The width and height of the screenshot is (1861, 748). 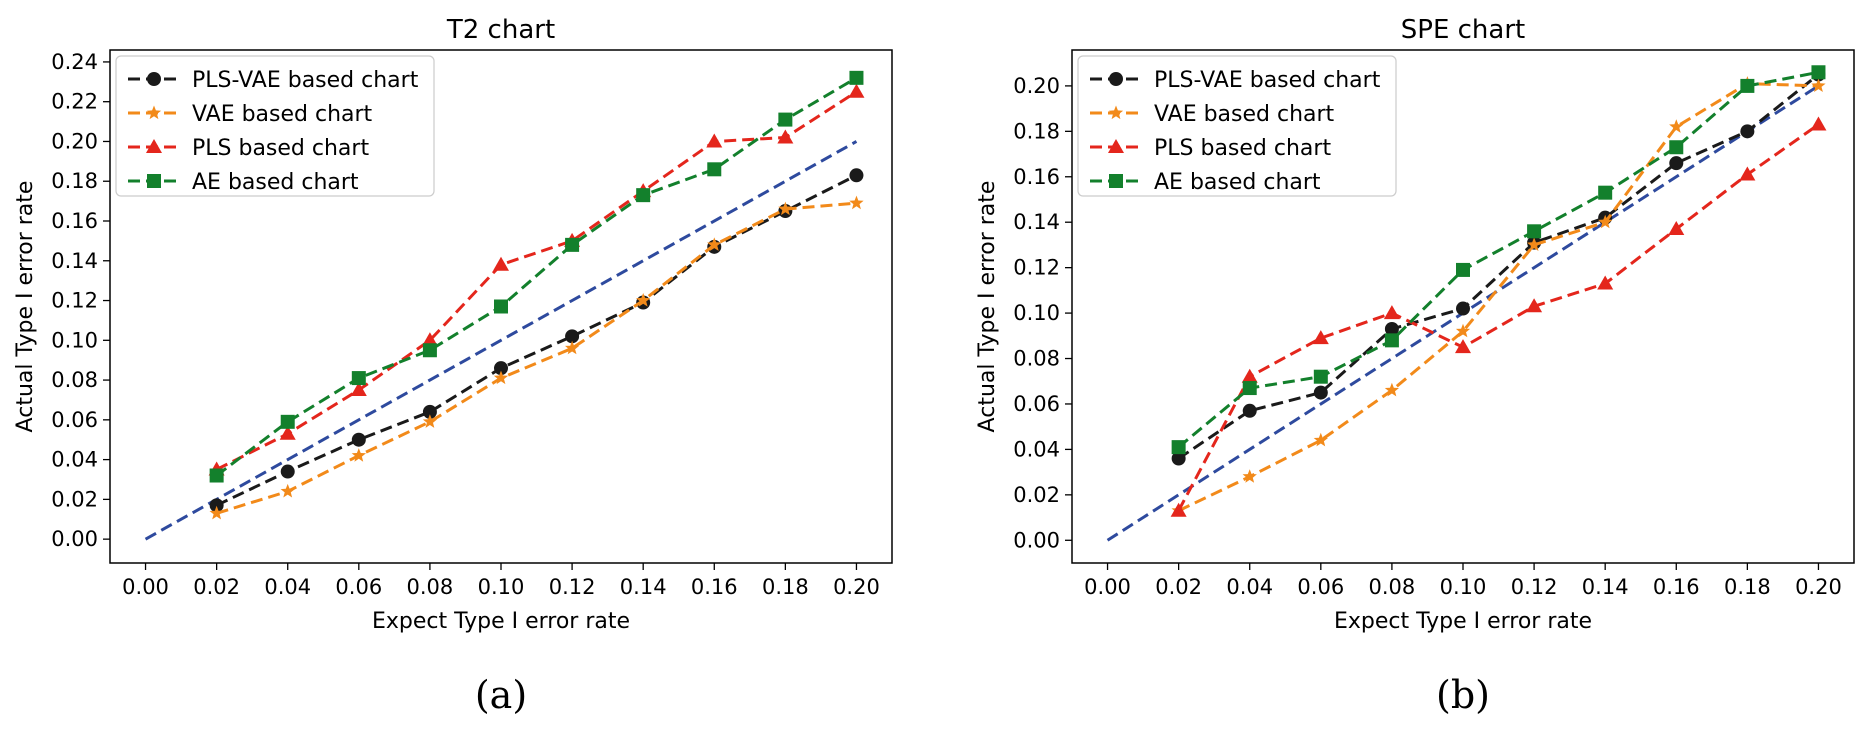 I want to click on y-tick-label: 0.22, so click(x=74, y=102).